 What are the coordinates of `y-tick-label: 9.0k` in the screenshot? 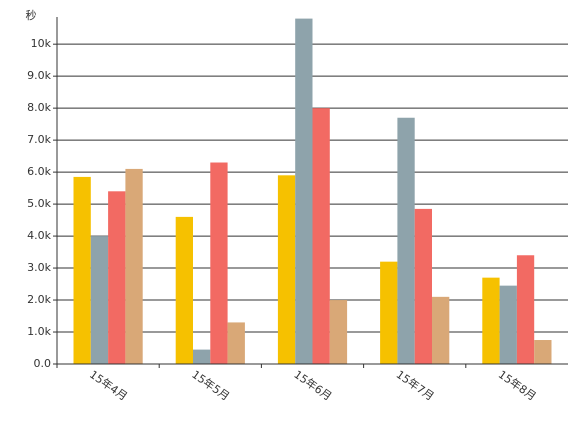 It's located at (39, 75).